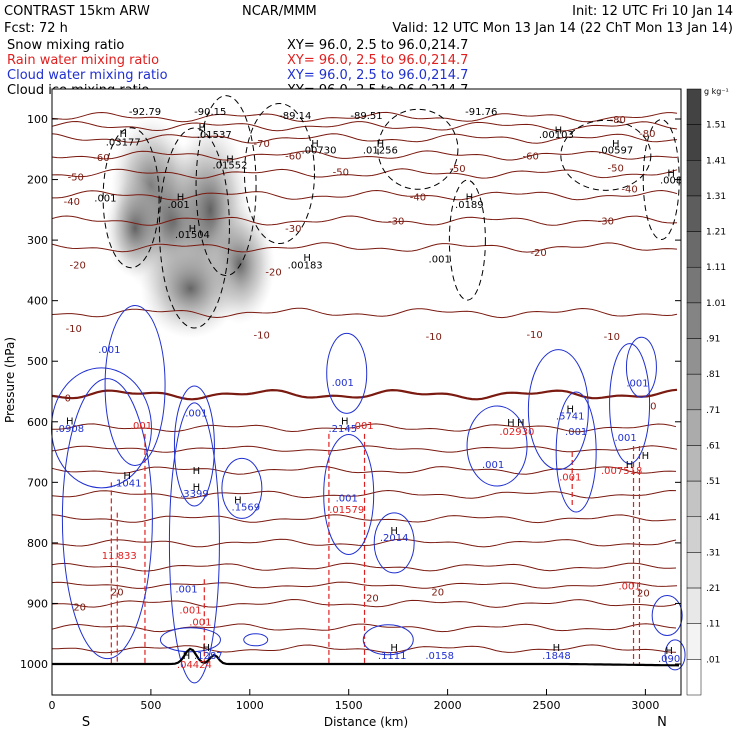 The width and height of the screenshot is (740, 740). Describe the element at coordinates (366, 722) in the screenshot. I see `x-axis-title: Distance (km)` at that location.